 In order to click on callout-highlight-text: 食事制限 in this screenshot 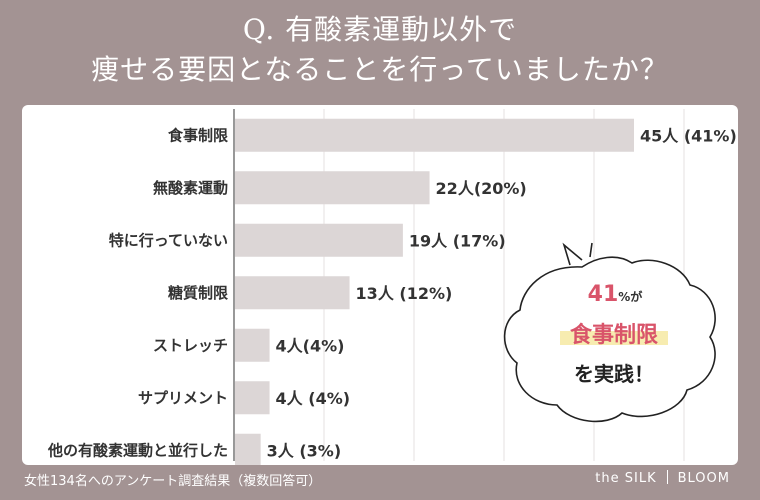, I will do `click(614, 335)`.